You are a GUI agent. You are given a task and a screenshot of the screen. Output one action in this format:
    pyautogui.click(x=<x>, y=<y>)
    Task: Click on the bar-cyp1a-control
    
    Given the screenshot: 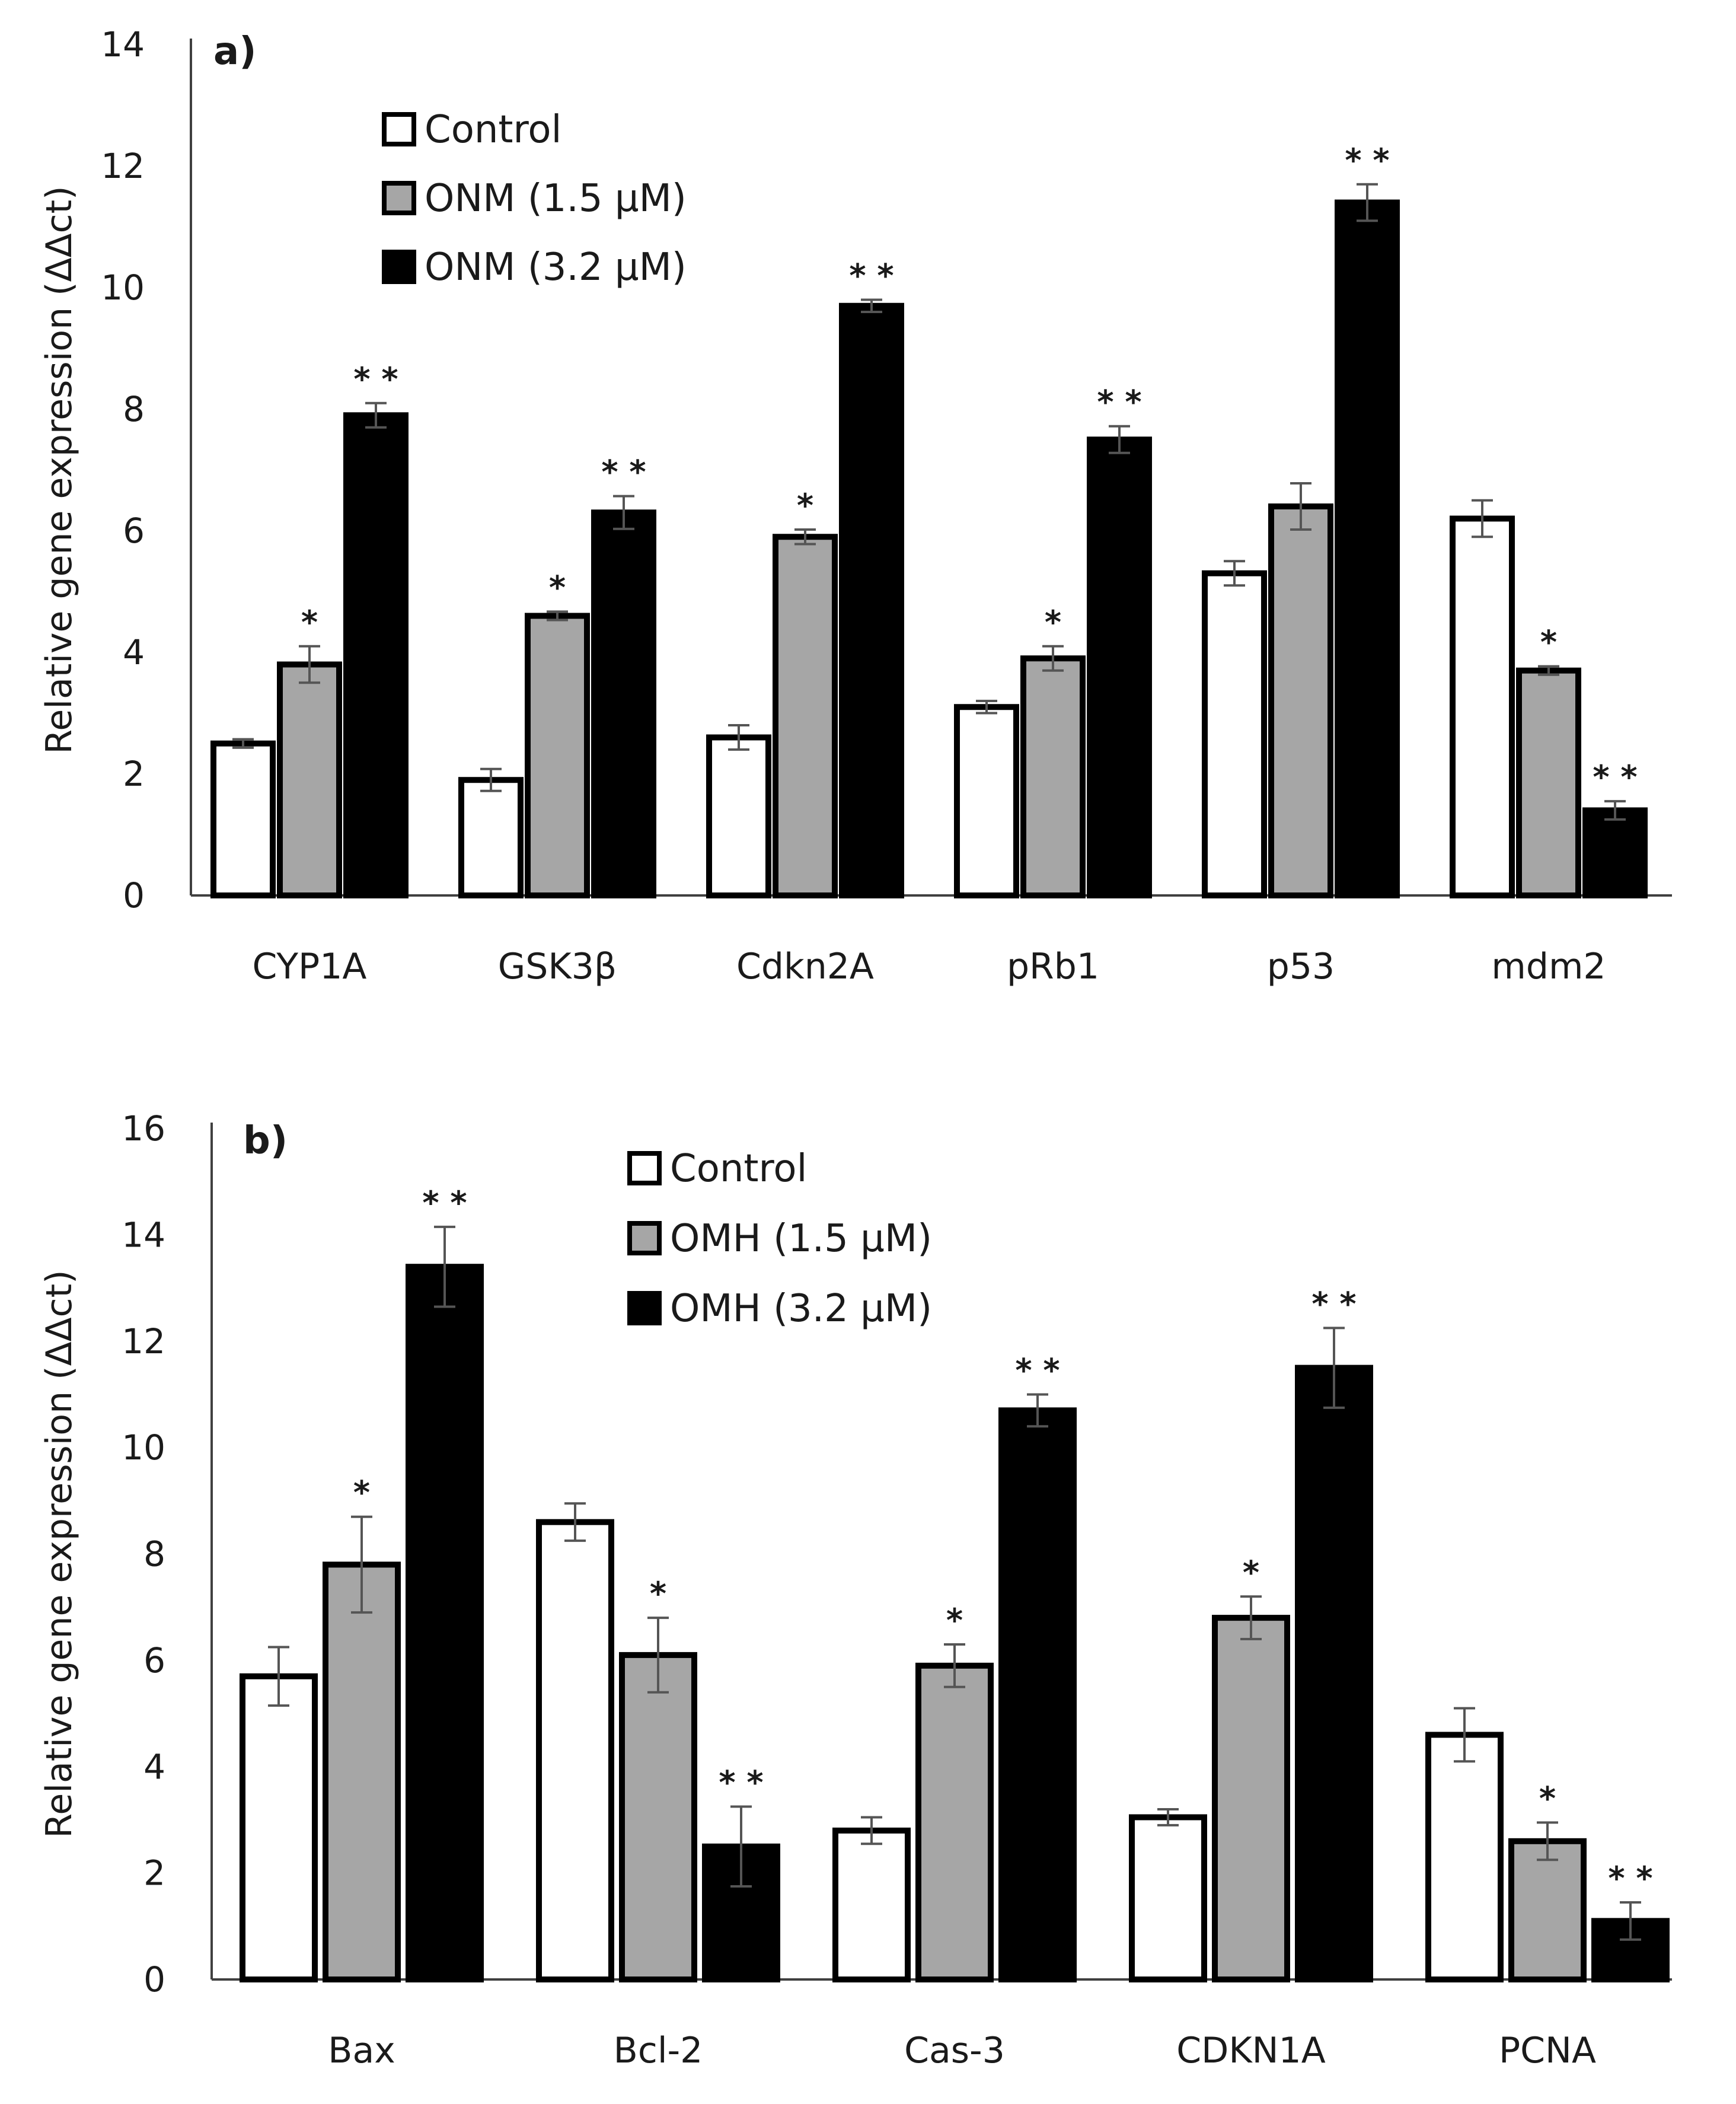 What is the action you would take?
    pyautogui.click(x=243, y=819)
    